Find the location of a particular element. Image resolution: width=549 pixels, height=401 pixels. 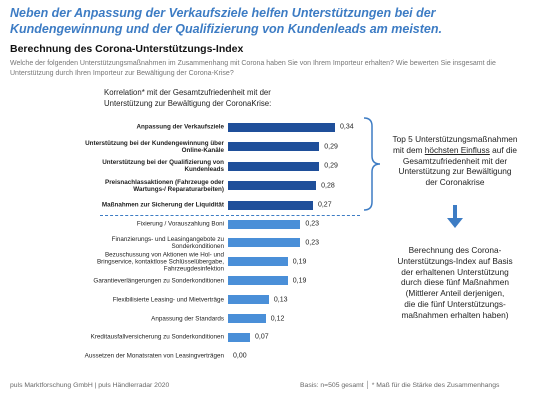

annotation-line: (Mittlerer Anteil derjenigen, is located at coordinates (455, 293).